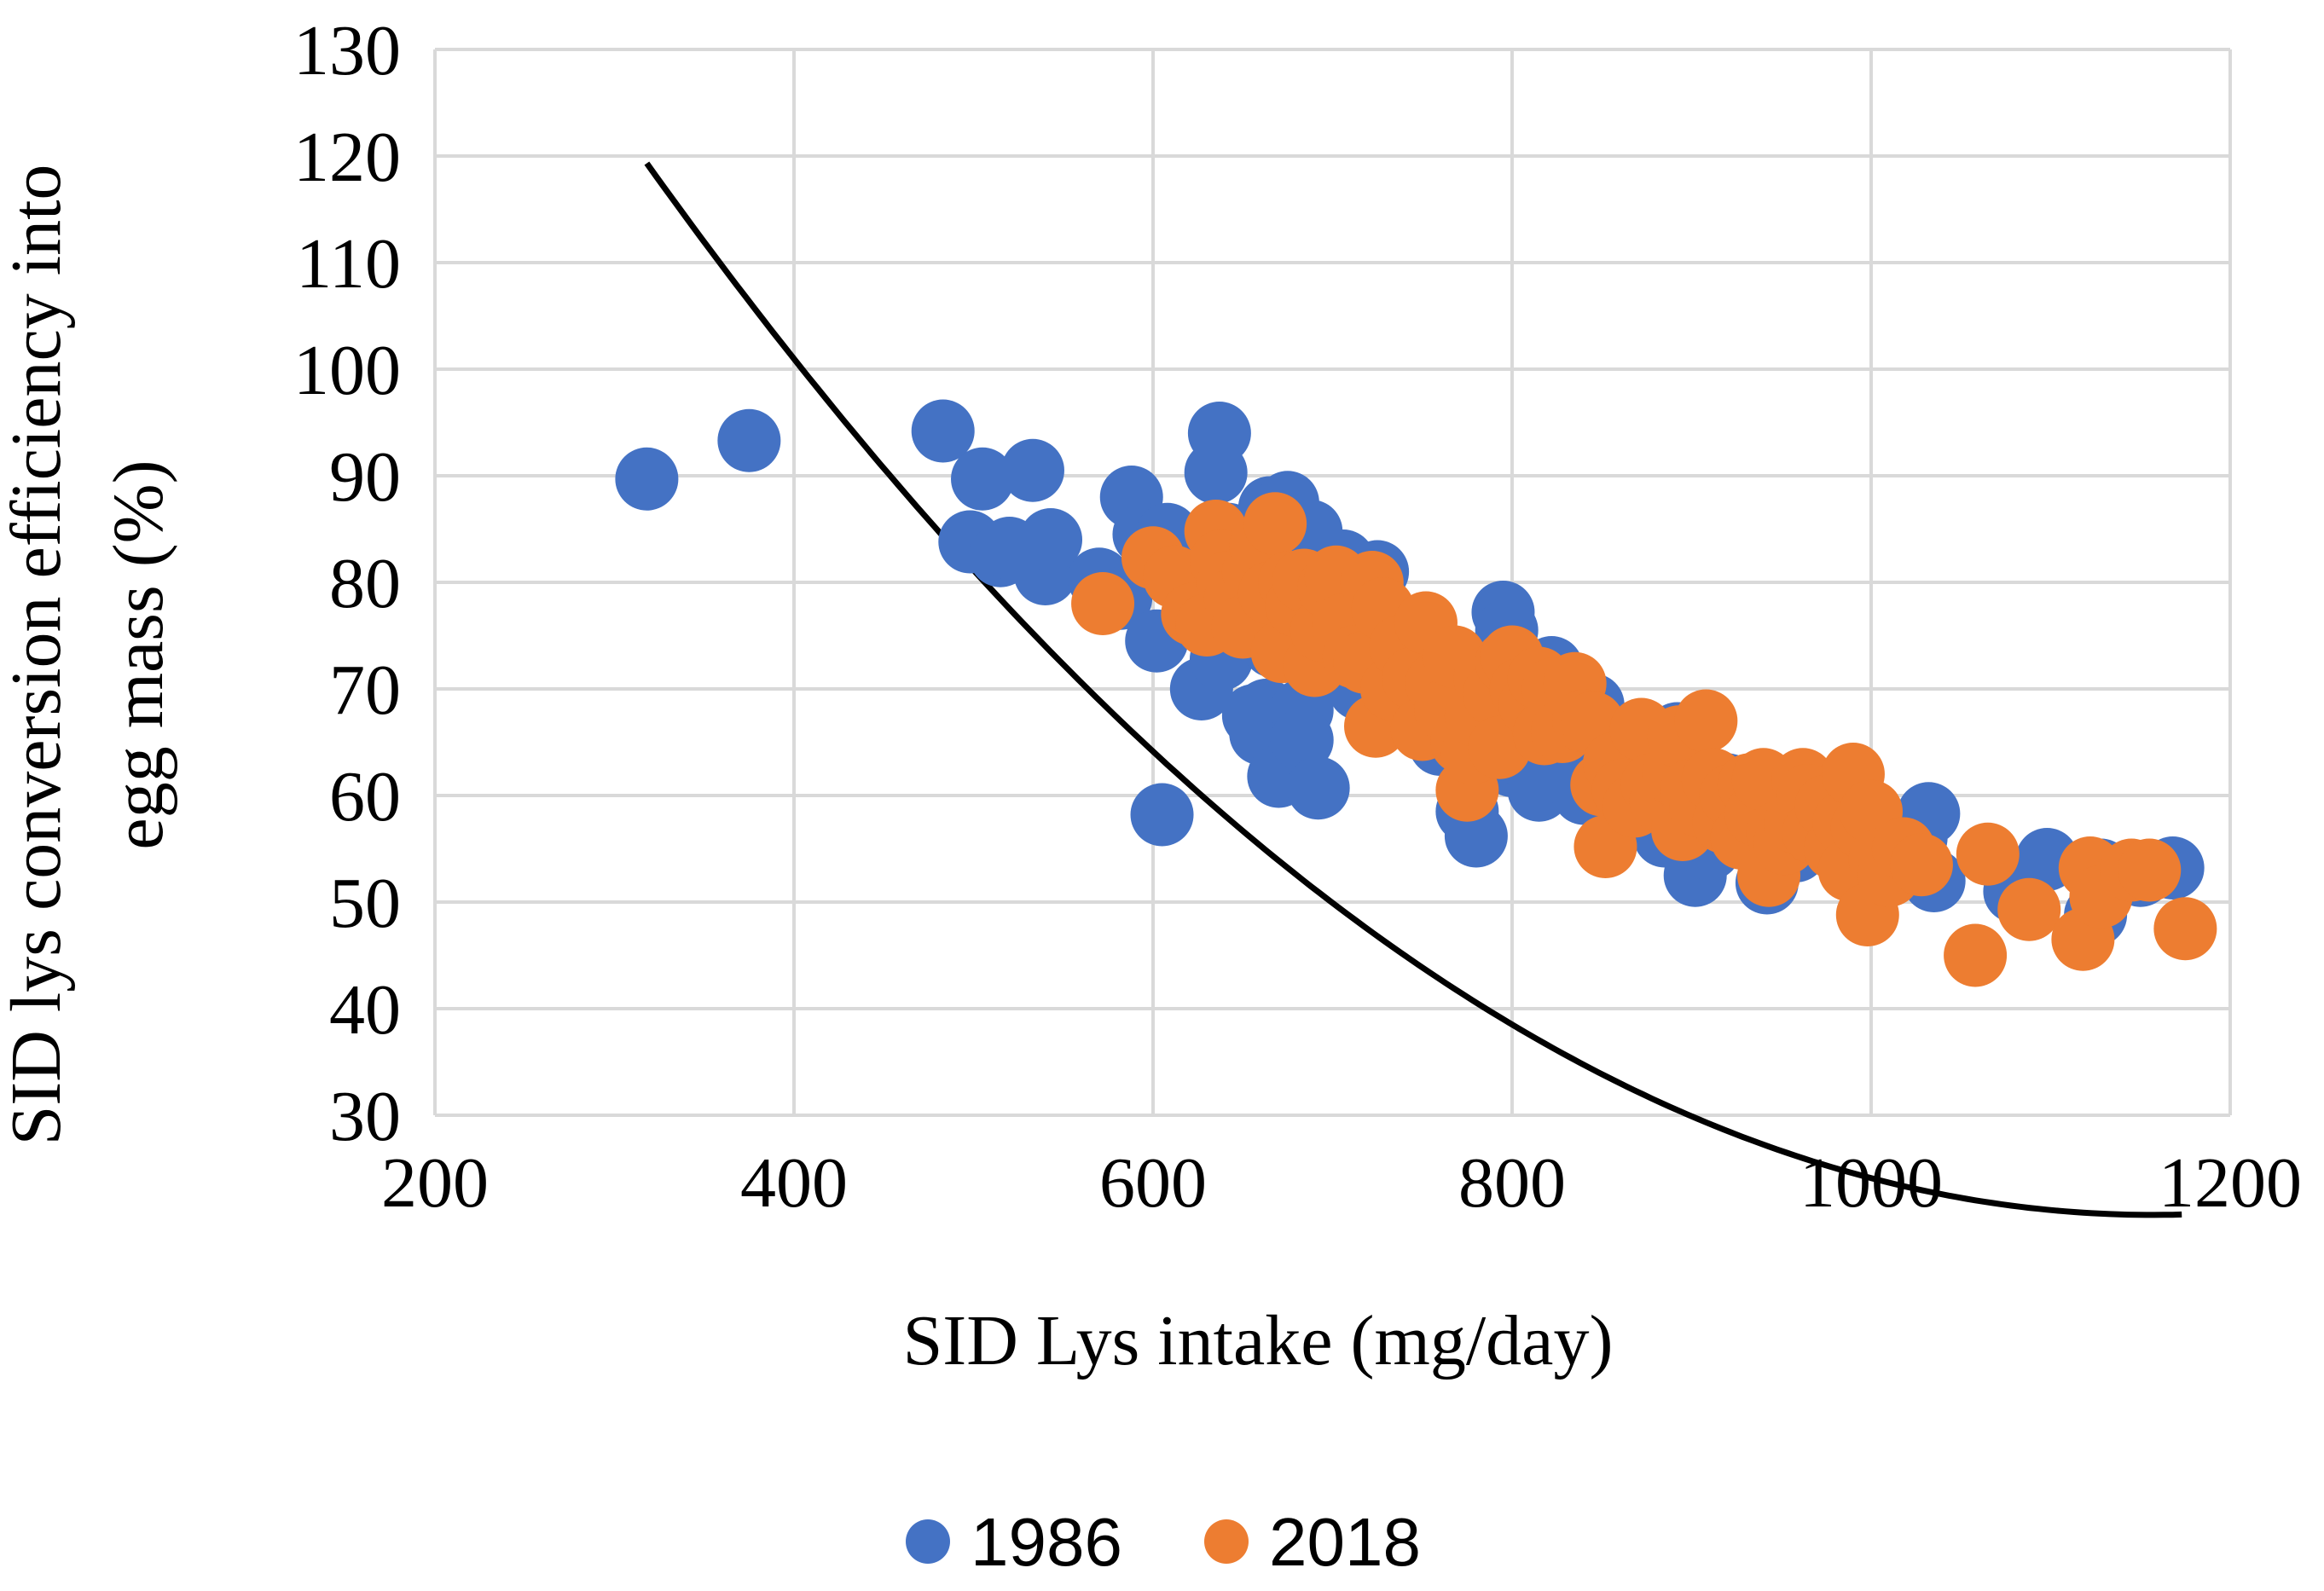 Image resolution: width=2324 pixels, height=1591 pixels. I want to click on x-tick-label: 400, so click(794, 1183).